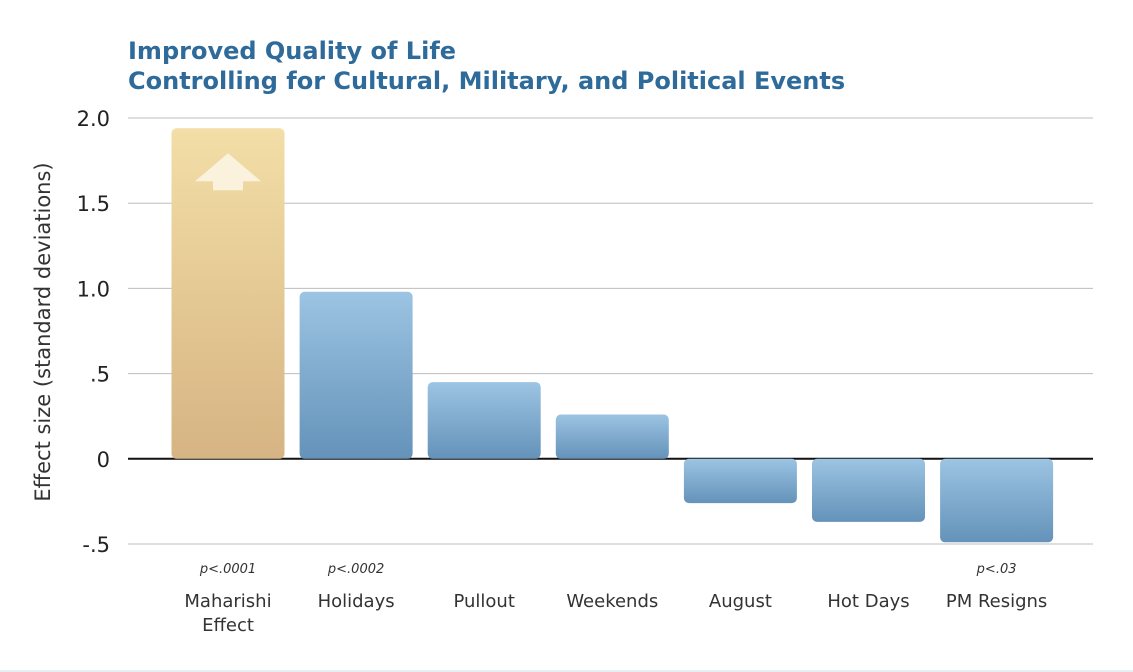 This screenshot has width=1133, height=672. I want to click on category-label: PM Resigns, so click(996, 601).